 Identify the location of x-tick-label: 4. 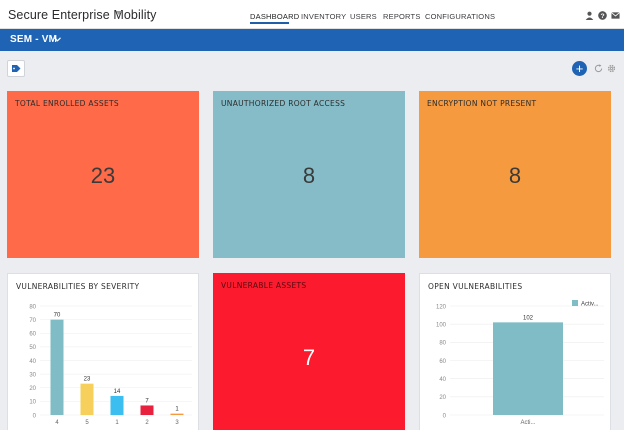
(57, 423).